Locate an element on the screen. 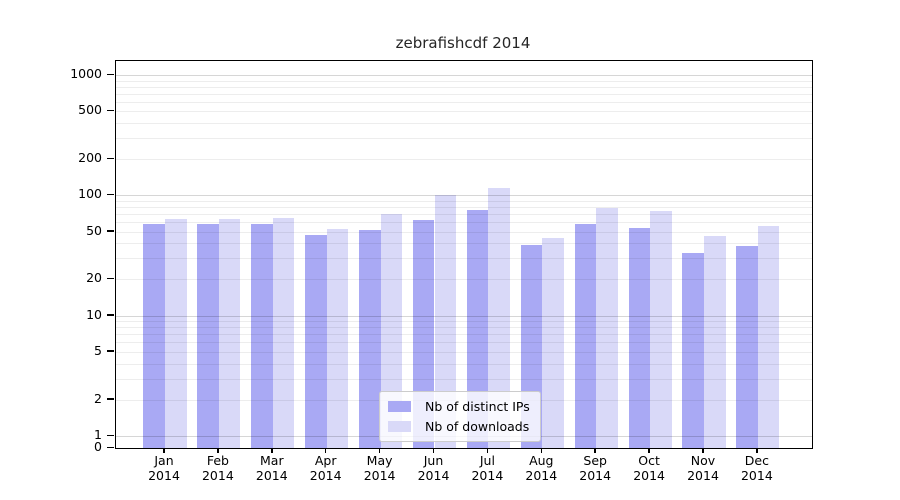  legend-item-downloads: Nb of downloads is located at coordinates (459, 426).